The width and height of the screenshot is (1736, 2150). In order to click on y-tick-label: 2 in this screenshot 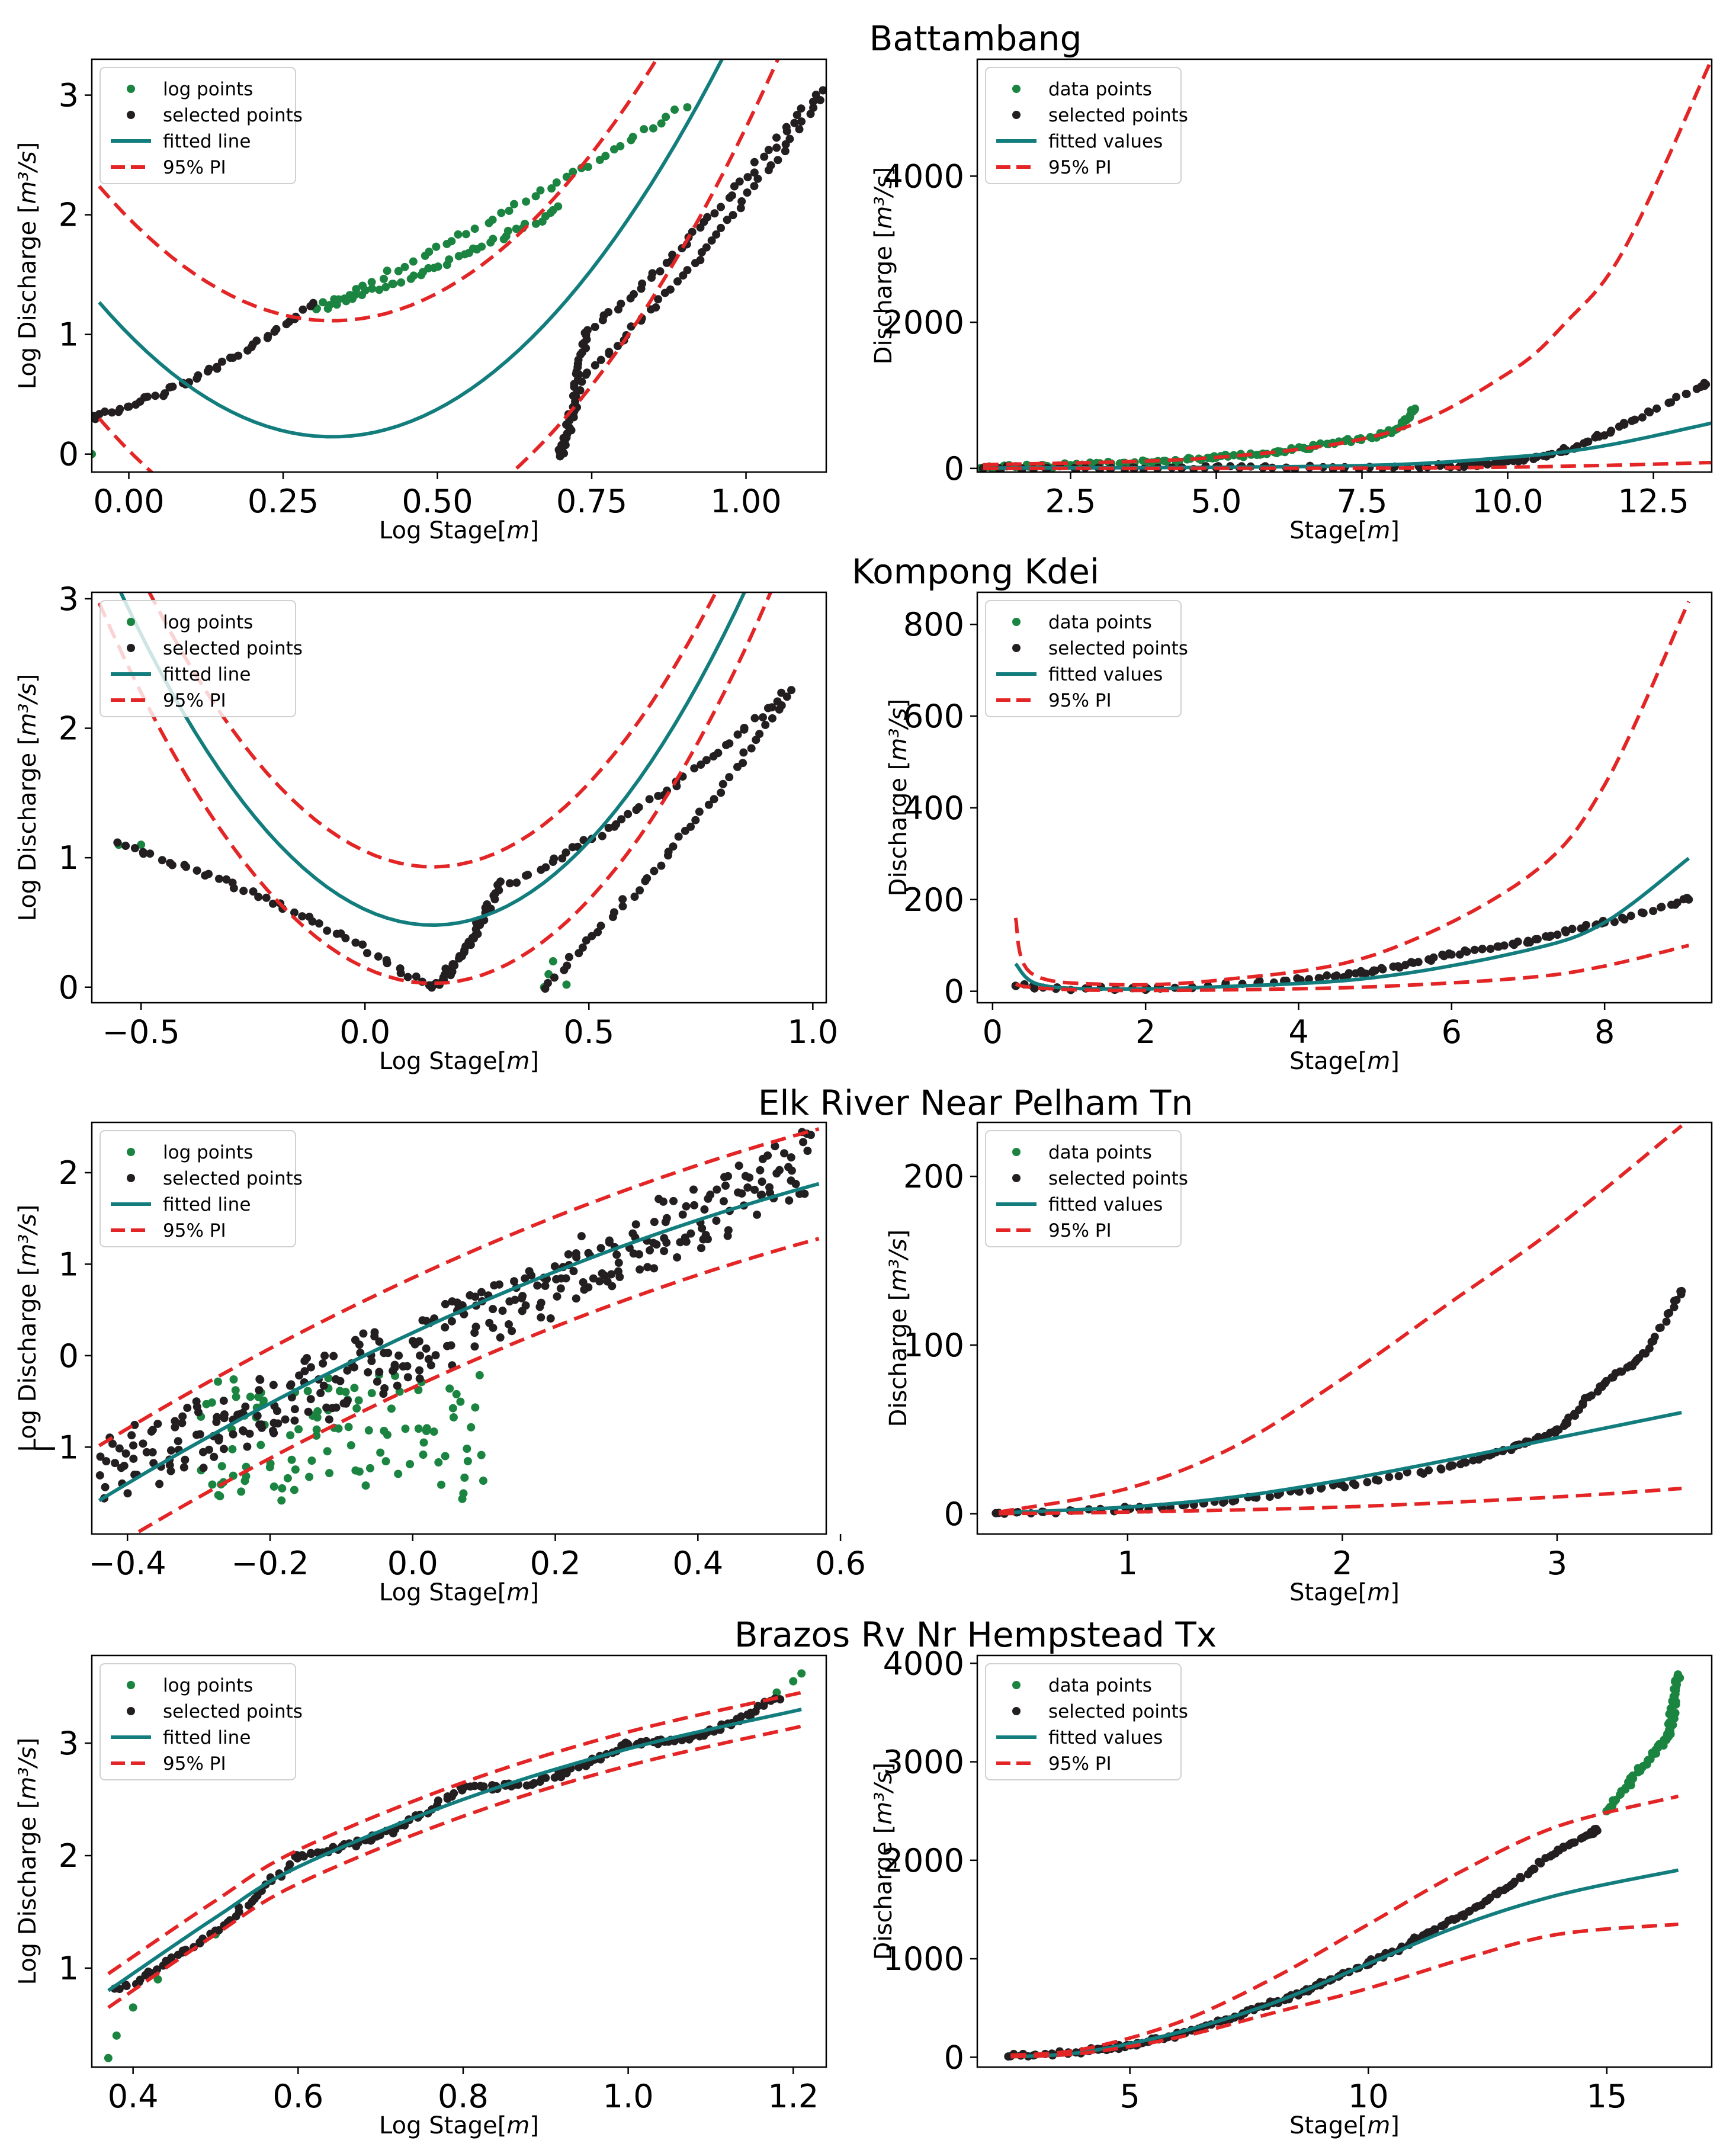, I will do `click(69, 1856)`.